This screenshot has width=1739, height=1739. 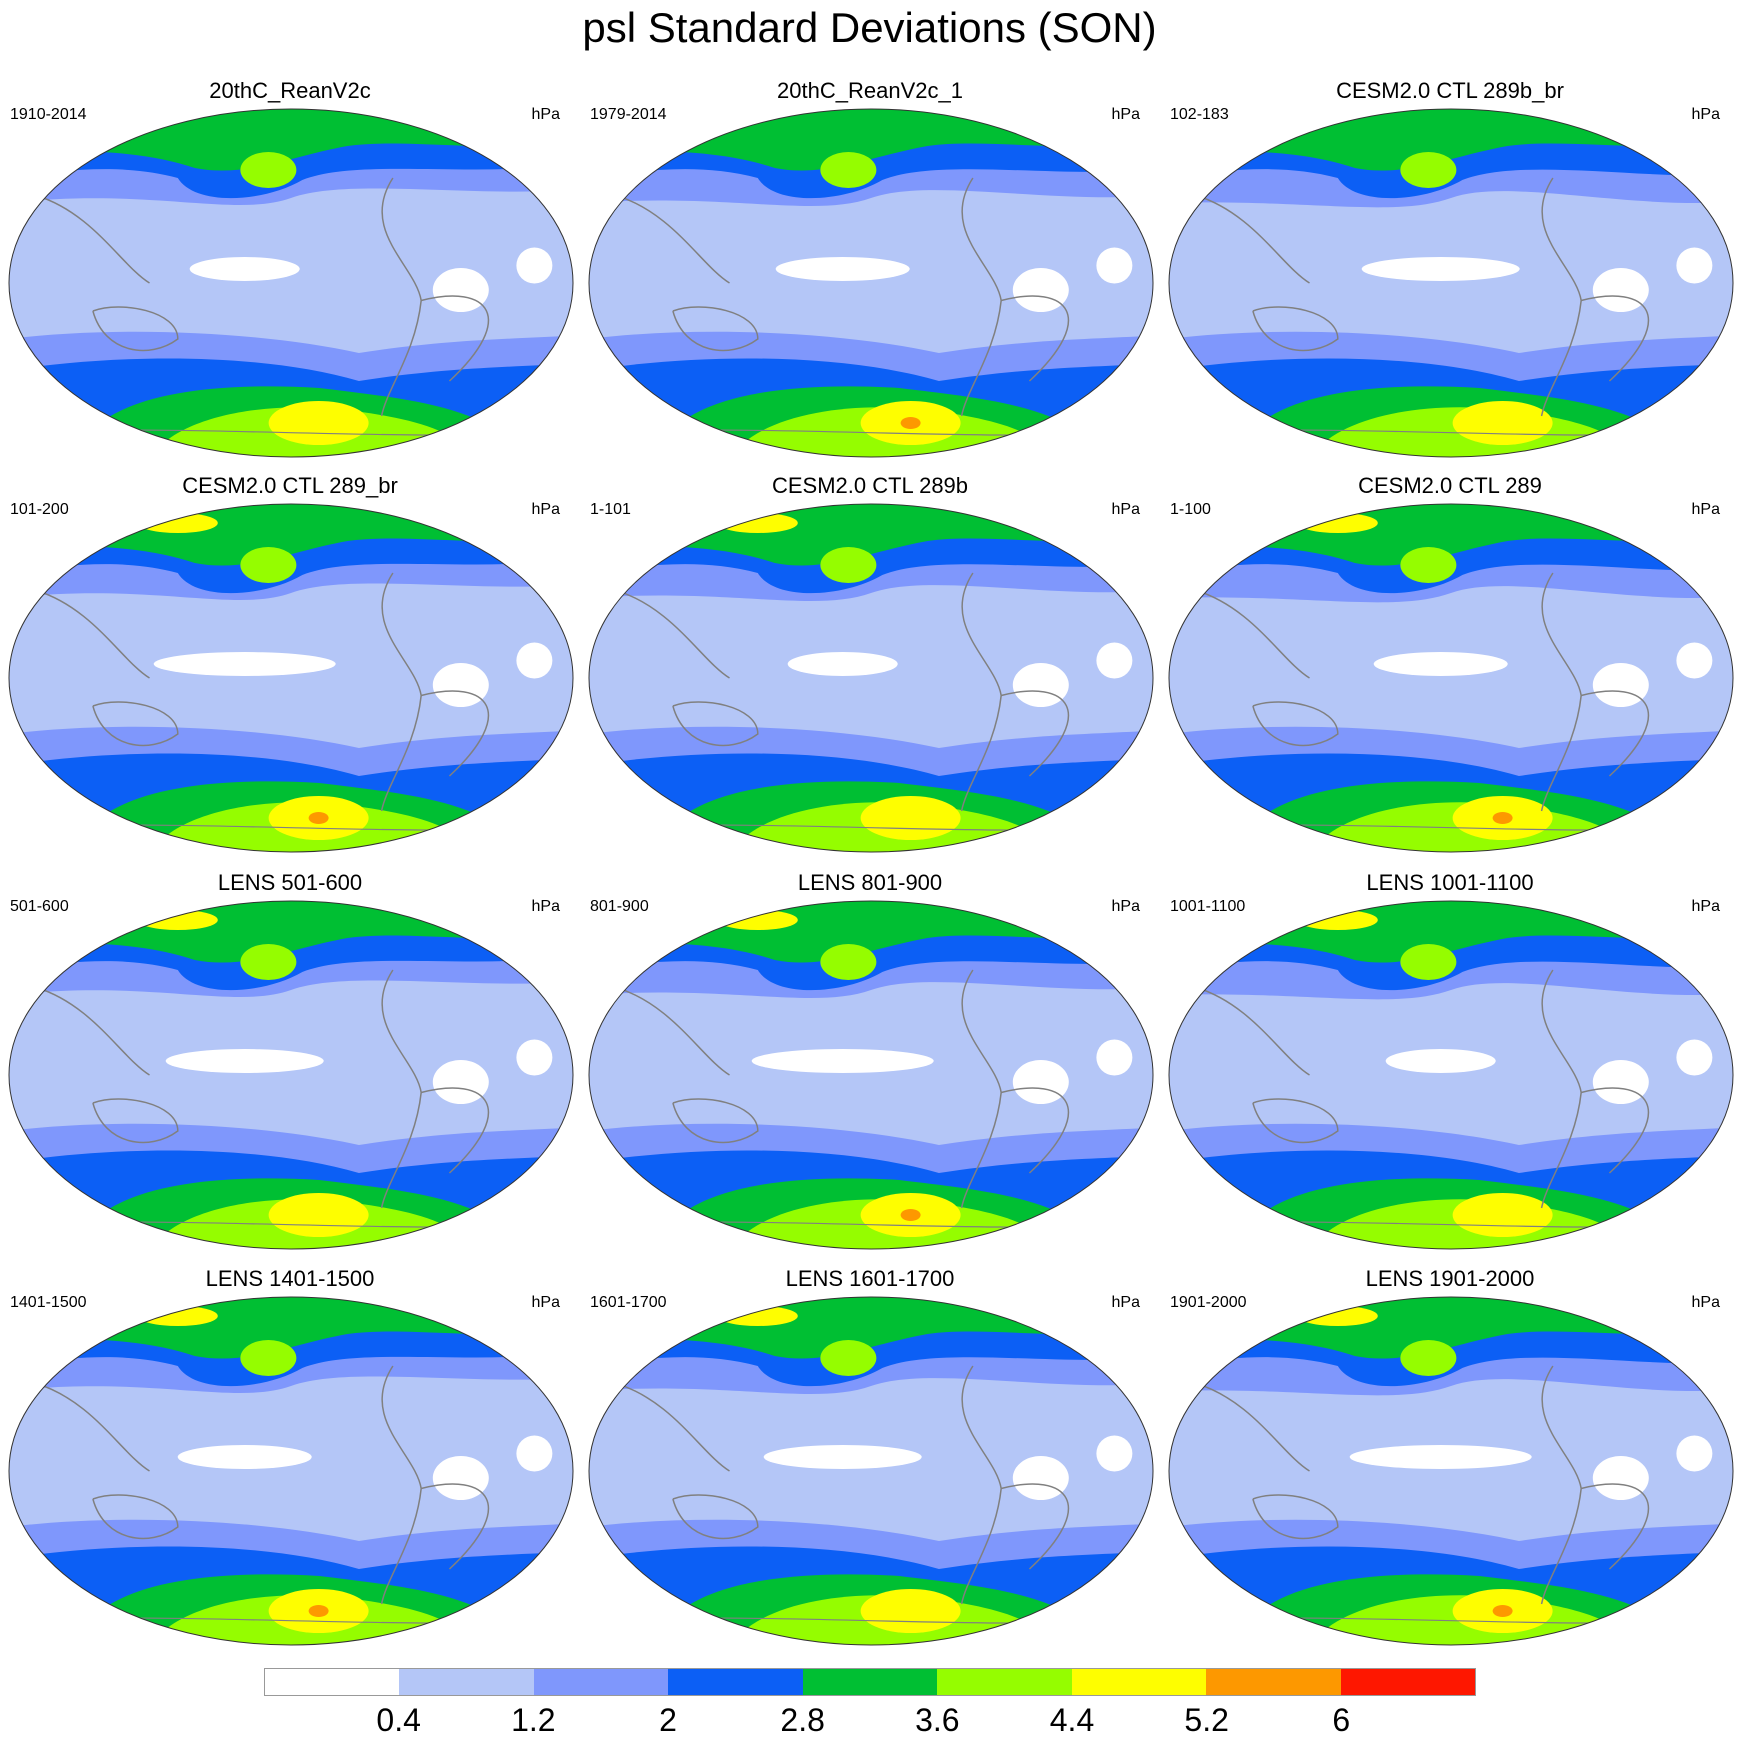 I want to click on map-panel: LENS 1901-2000 1901-2000 hPa, so click(x=1449, y=1463).